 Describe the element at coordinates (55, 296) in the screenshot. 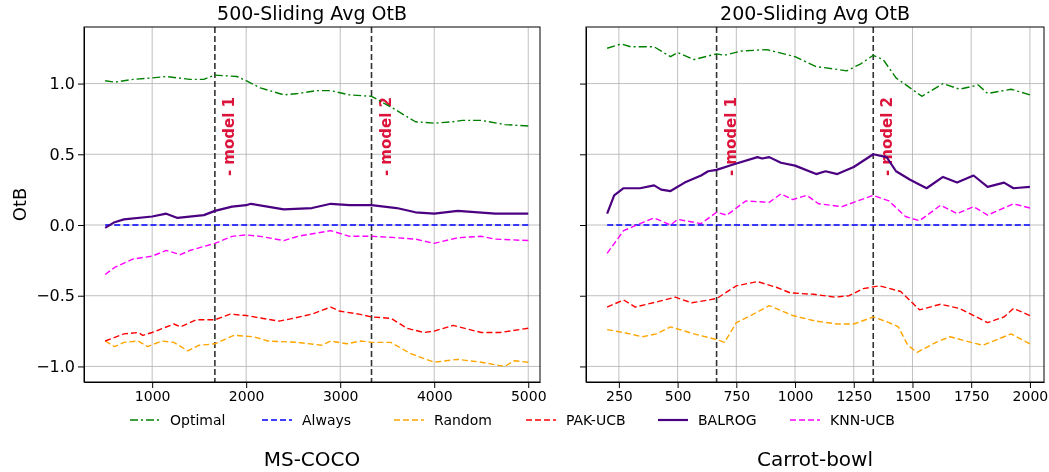

I see `y-tick-label: −0.5` at that location.